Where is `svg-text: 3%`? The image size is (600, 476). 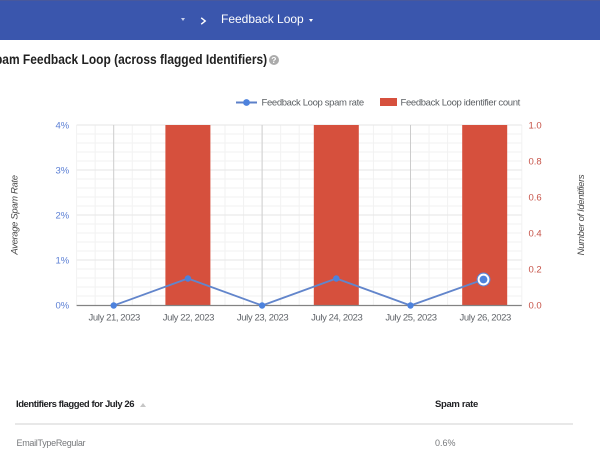 svg-text: 3% is located at coordinates (62, 171).